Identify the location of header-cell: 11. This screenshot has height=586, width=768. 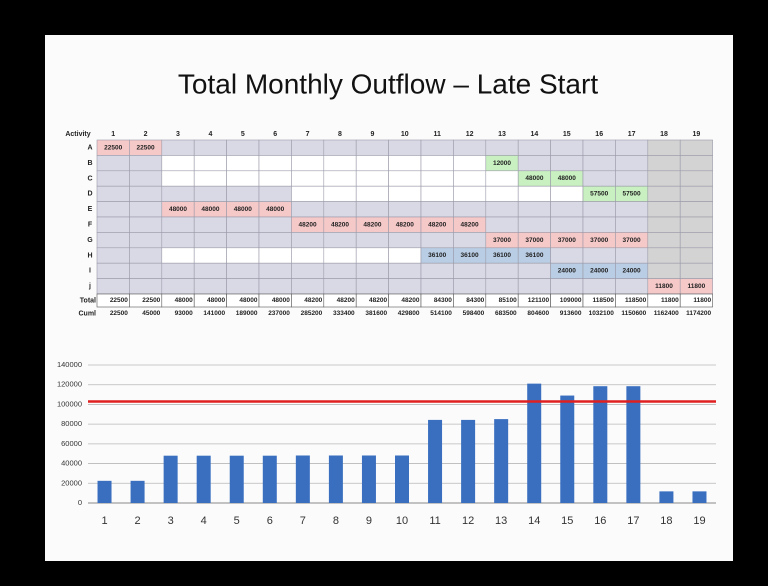
(437, 134).